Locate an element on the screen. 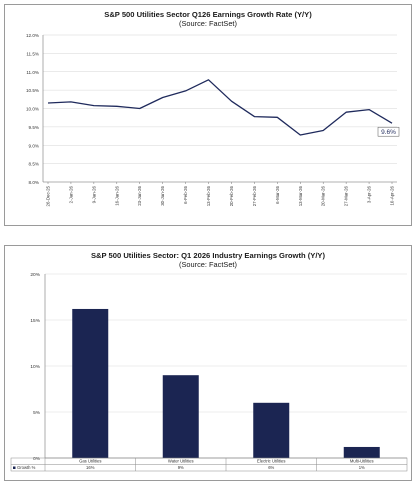  y-tick-label: 11.0% is located at coordinates (32, 72).